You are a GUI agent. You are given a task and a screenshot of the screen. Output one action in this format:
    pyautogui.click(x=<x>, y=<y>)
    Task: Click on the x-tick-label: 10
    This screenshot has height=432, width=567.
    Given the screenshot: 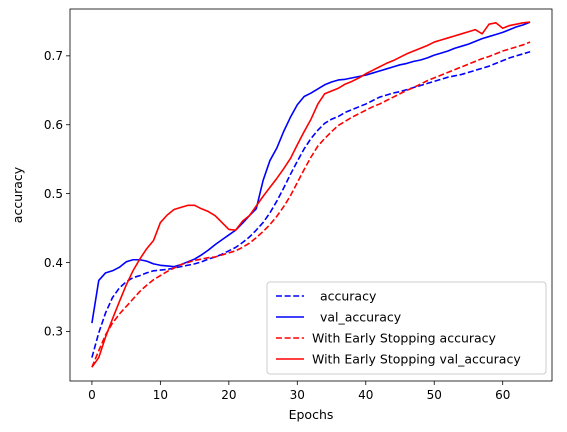 What is the action you would take?
    pyautogui.click(x=160, y=395)
    